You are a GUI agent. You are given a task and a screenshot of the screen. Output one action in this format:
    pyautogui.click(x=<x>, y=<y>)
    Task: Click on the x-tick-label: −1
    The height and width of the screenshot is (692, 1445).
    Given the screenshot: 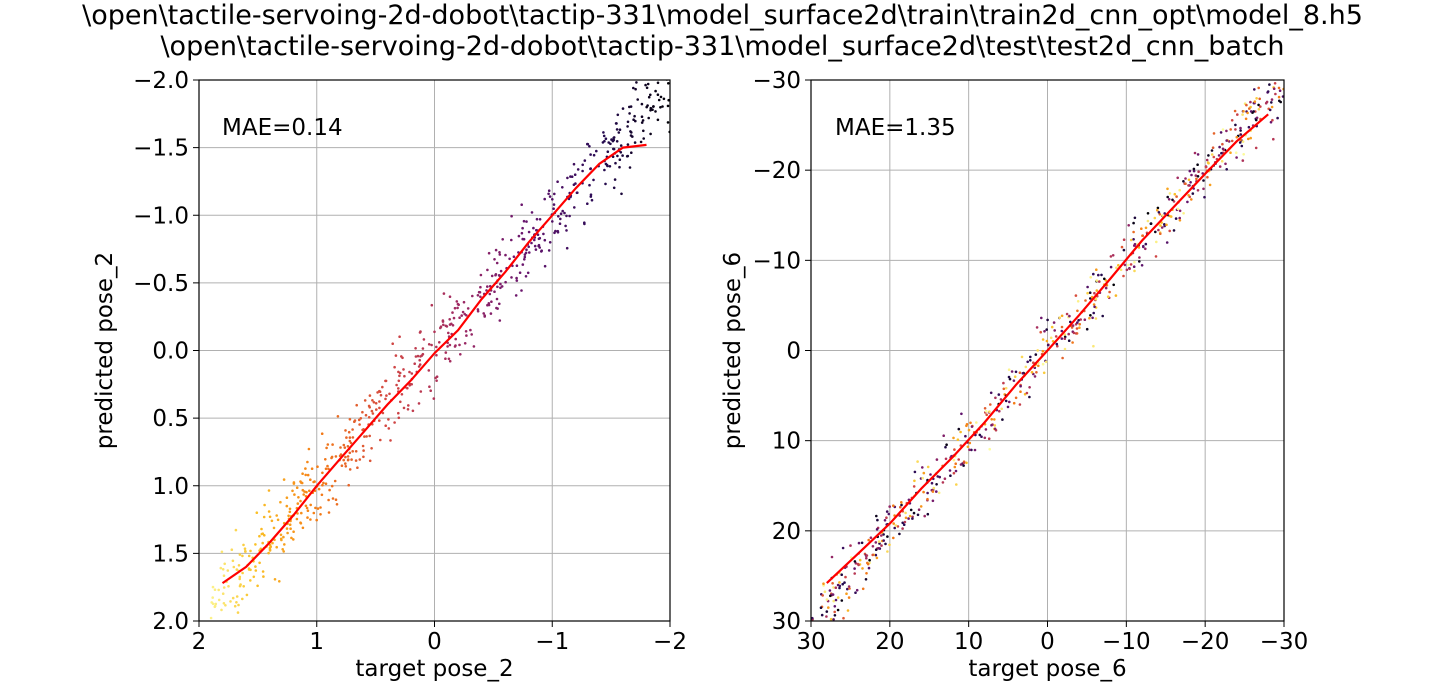 What is the action you would take?
    pyautogui.click(x=552, y=642)
    